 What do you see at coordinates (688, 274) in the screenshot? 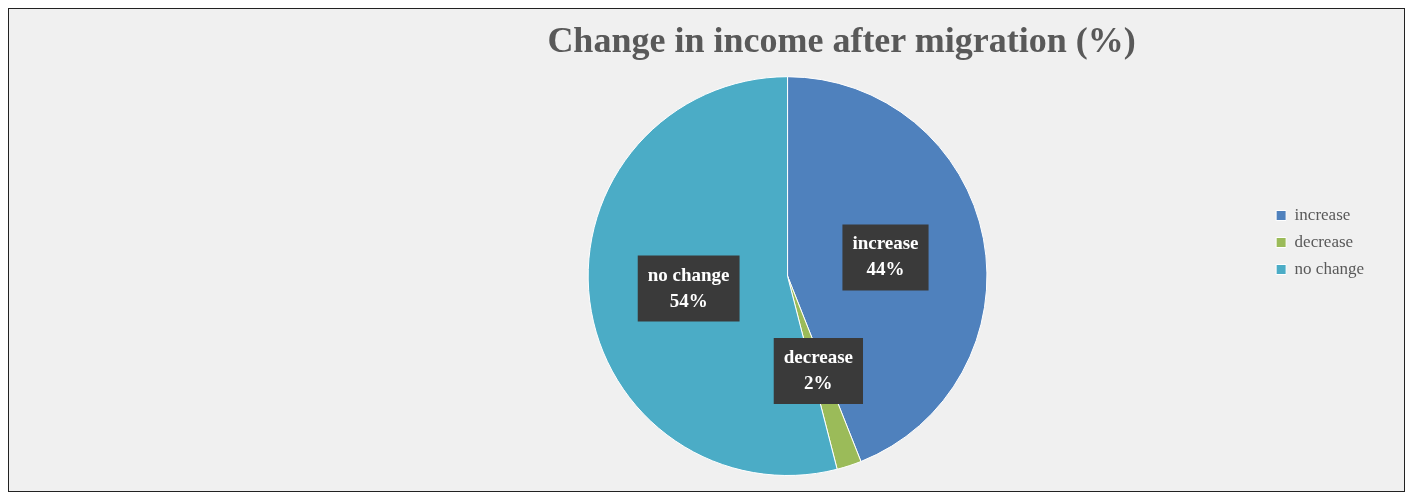
I see `slice-label: no change` at bounding box center [688, 274].